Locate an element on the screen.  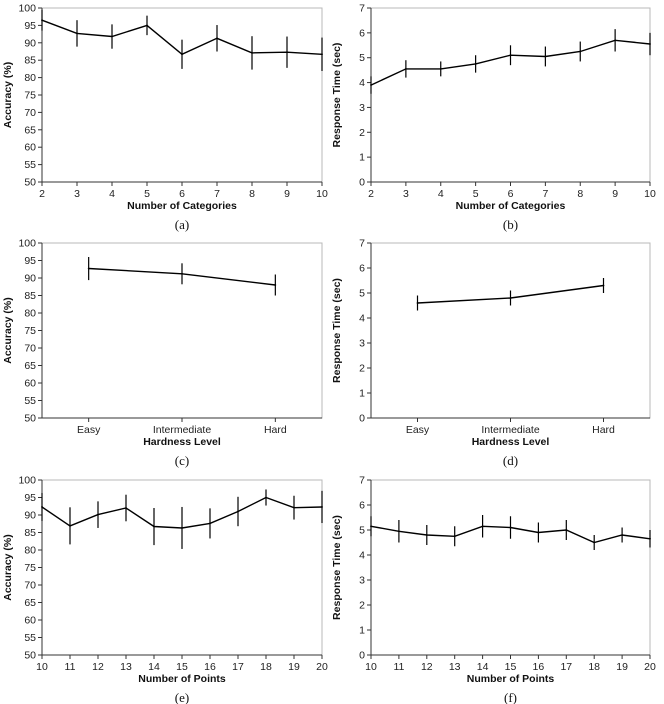
y-tick-label: 65 is located at coordinates (30, 366).